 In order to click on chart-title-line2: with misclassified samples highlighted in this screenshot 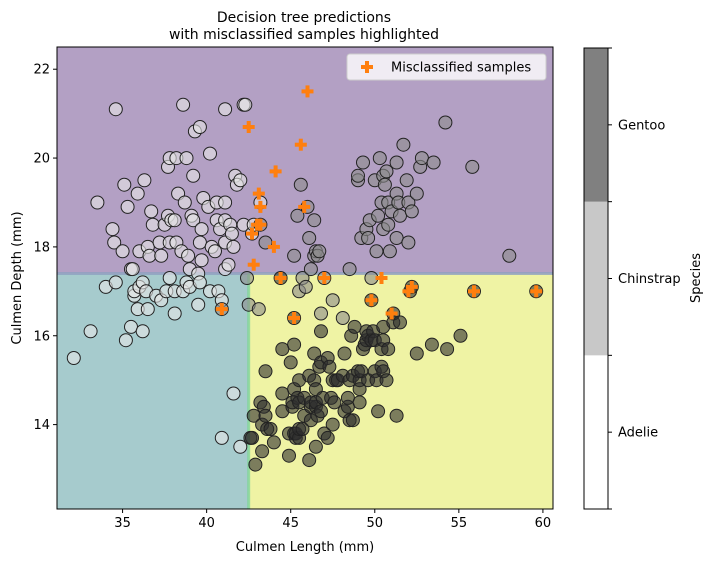, I will do `click(304, 35)`.